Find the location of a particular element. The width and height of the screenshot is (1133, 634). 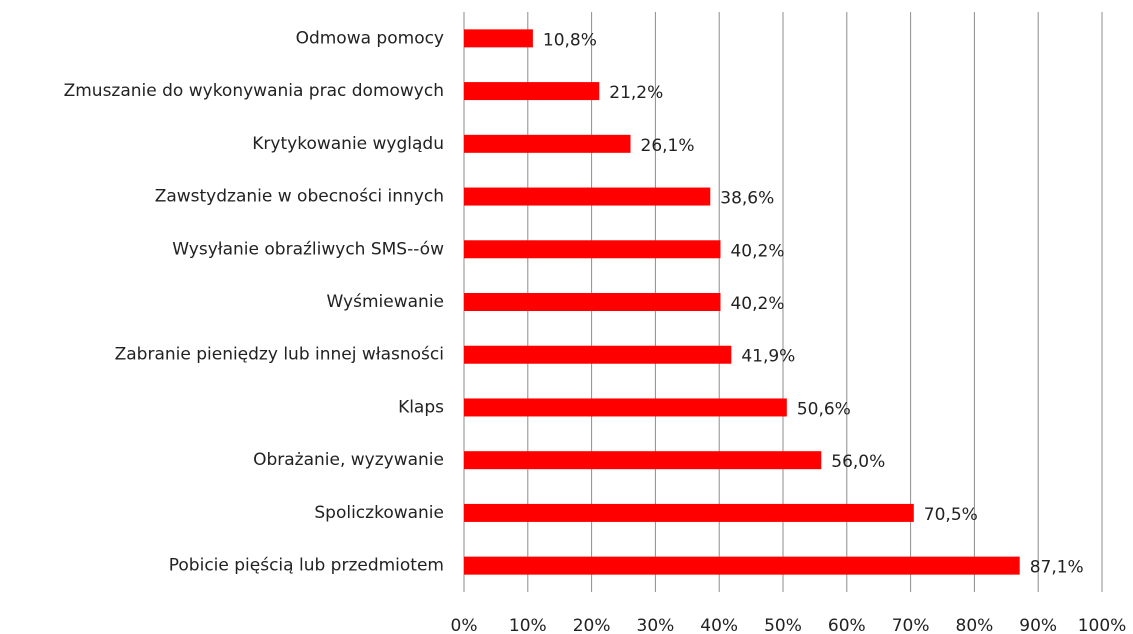

data-label: 10,8% is located at coordinates (570, 40).